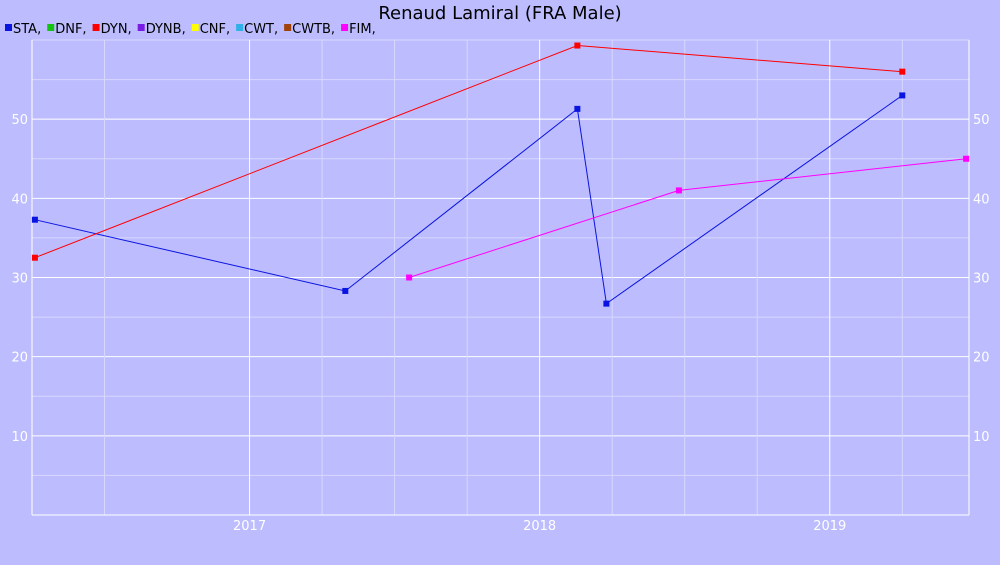  What do you see at coordinates (499, 13) in the screenshot?
I see `chart-title: Renaud Lamiral (FRA Male)` at bounding box center [499, 13].